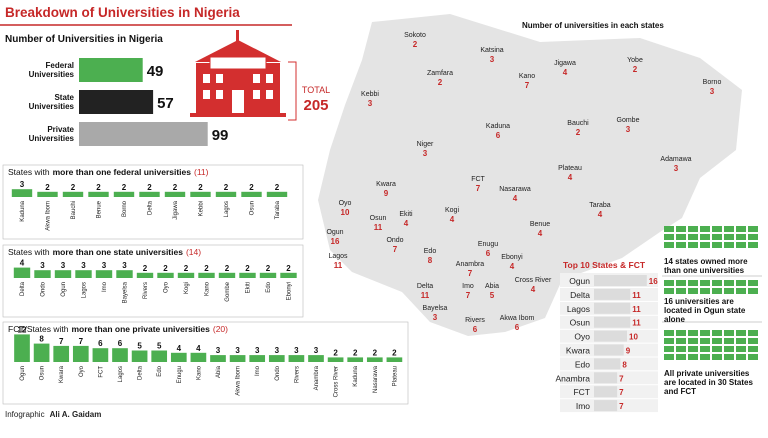 The image size is (768, 438). Describe the element at coordinates (100, 343) in the screenshot. I see `value-label: 6` at that location.